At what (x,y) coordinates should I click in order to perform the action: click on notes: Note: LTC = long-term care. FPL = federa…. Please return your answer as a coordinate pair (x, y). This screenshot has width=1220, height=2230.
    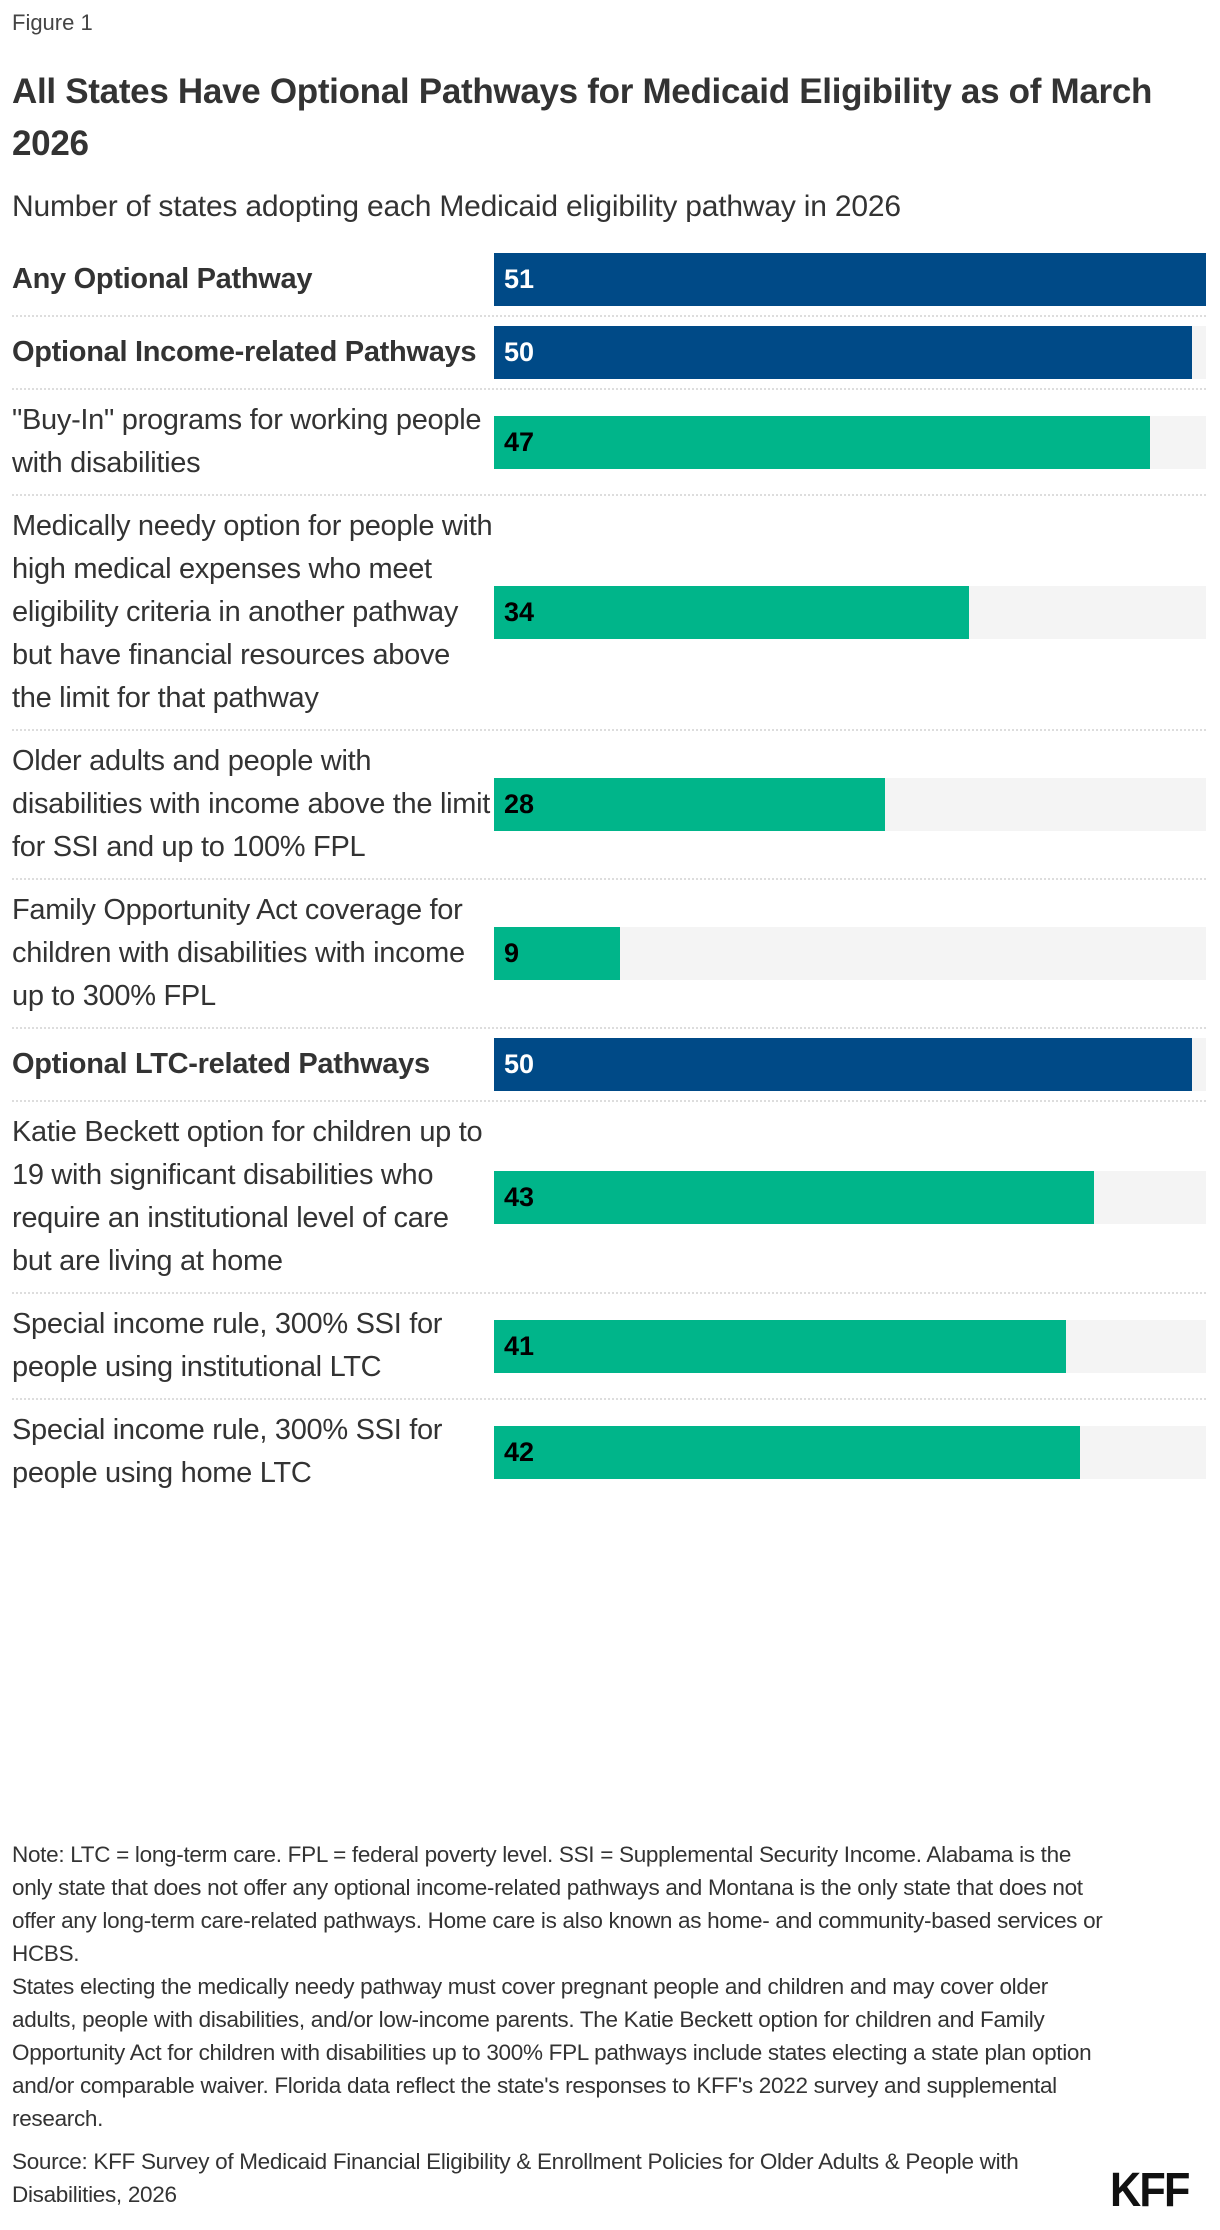
    Looking at the image, I should click on (562, 1986).